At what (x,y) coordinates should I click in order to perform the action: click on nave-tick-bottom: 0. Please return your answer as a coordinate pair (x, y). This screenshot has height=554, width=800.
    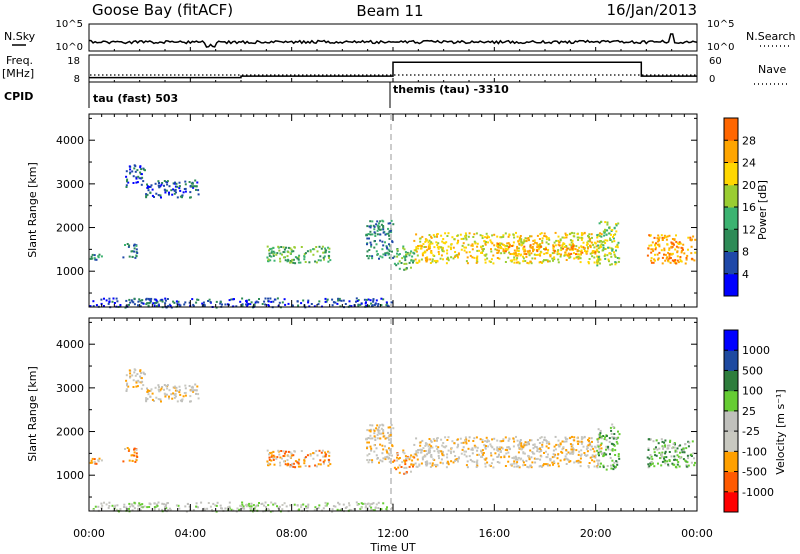
    Looking at the image, I should click on (712, 79).